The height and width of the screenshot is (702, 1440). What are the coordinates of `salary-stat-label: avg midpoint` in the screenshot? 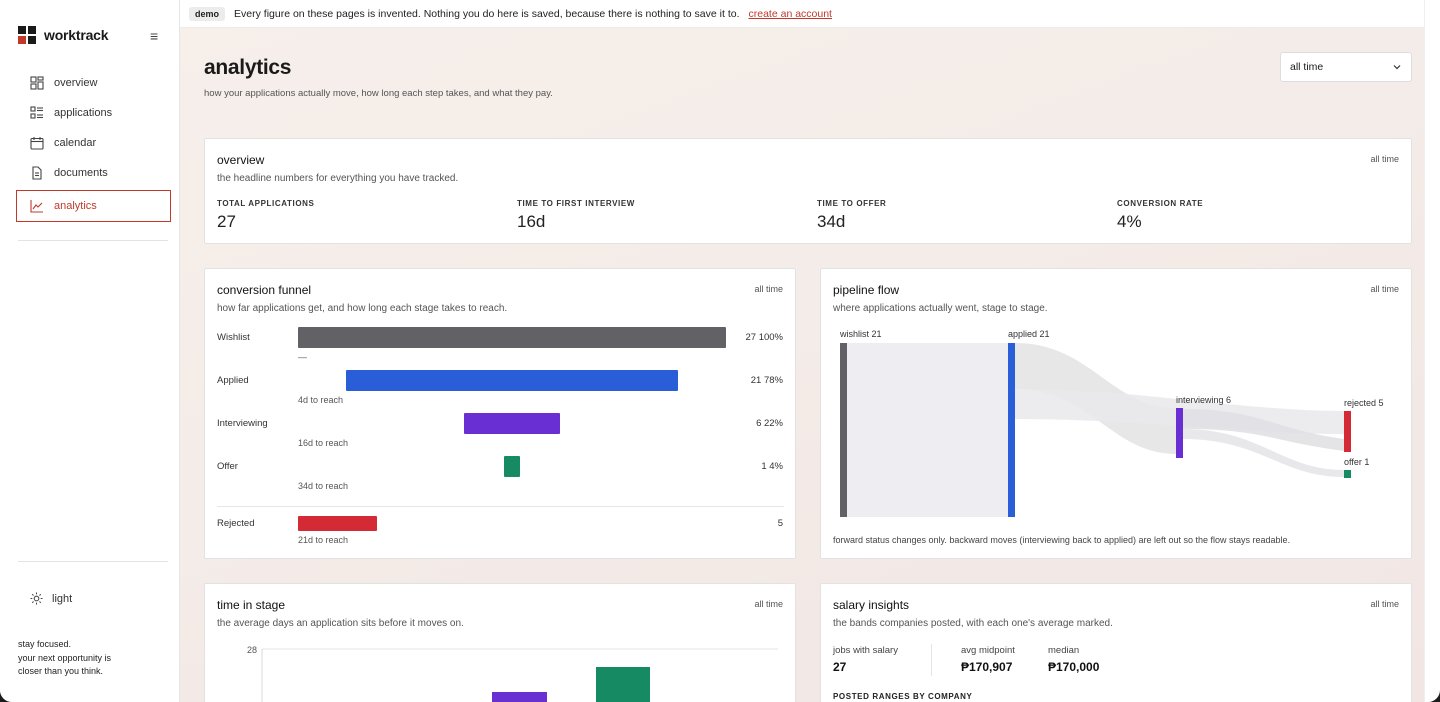 It's located at (988, 650).